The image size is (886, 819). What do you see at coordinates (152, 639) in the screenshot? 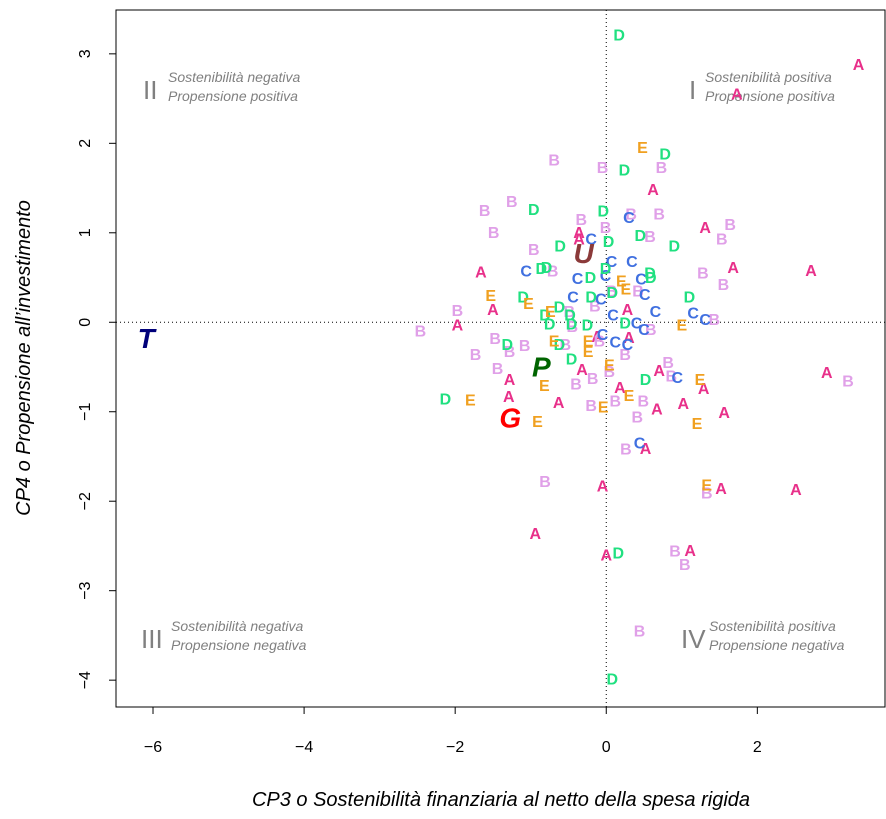
I see `quadrant-numeral: III` at bounding box center [152, 639].